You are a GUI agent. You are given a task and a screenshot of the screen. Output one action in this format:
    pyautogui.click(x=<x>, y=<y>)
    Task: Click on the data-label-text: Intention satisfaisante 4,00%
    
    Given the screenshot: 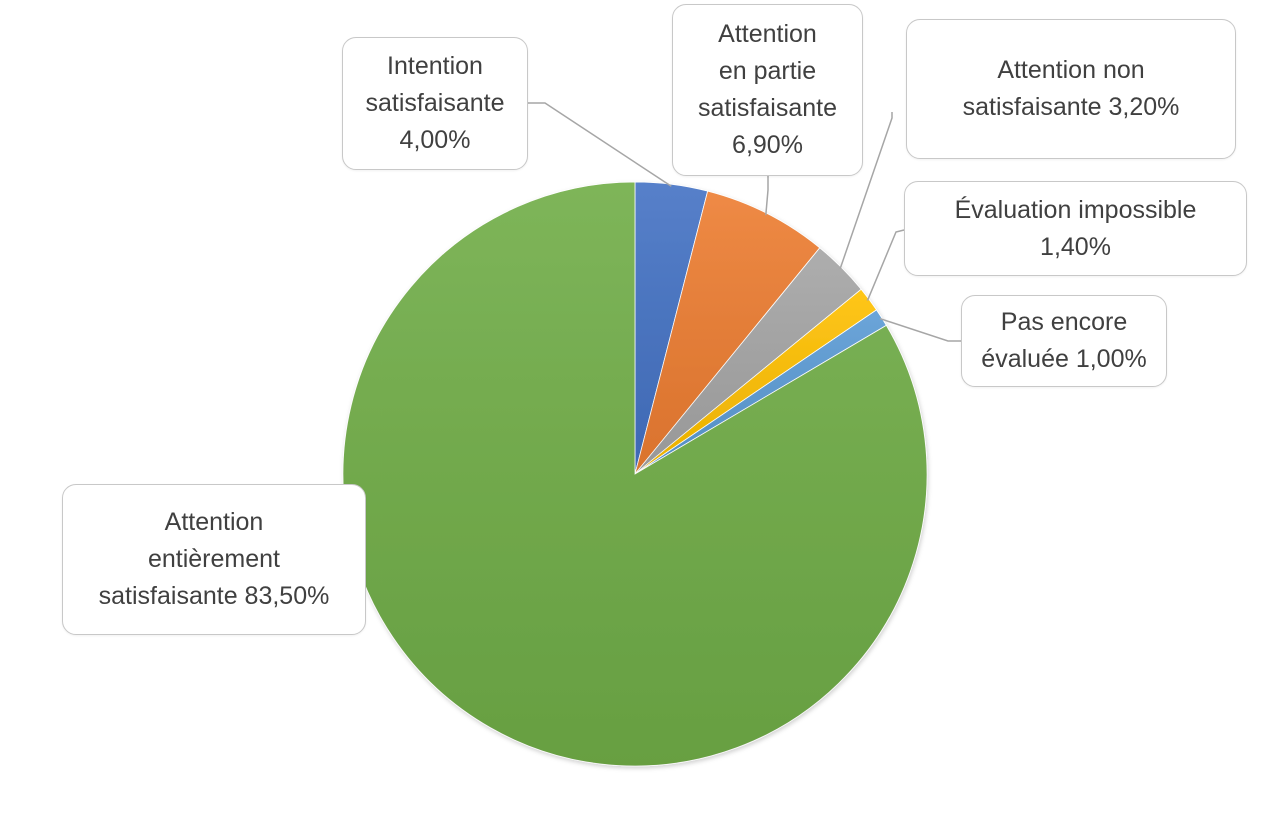 What is the action you would take?
    pyautogui.click(x=435, y=103)
    